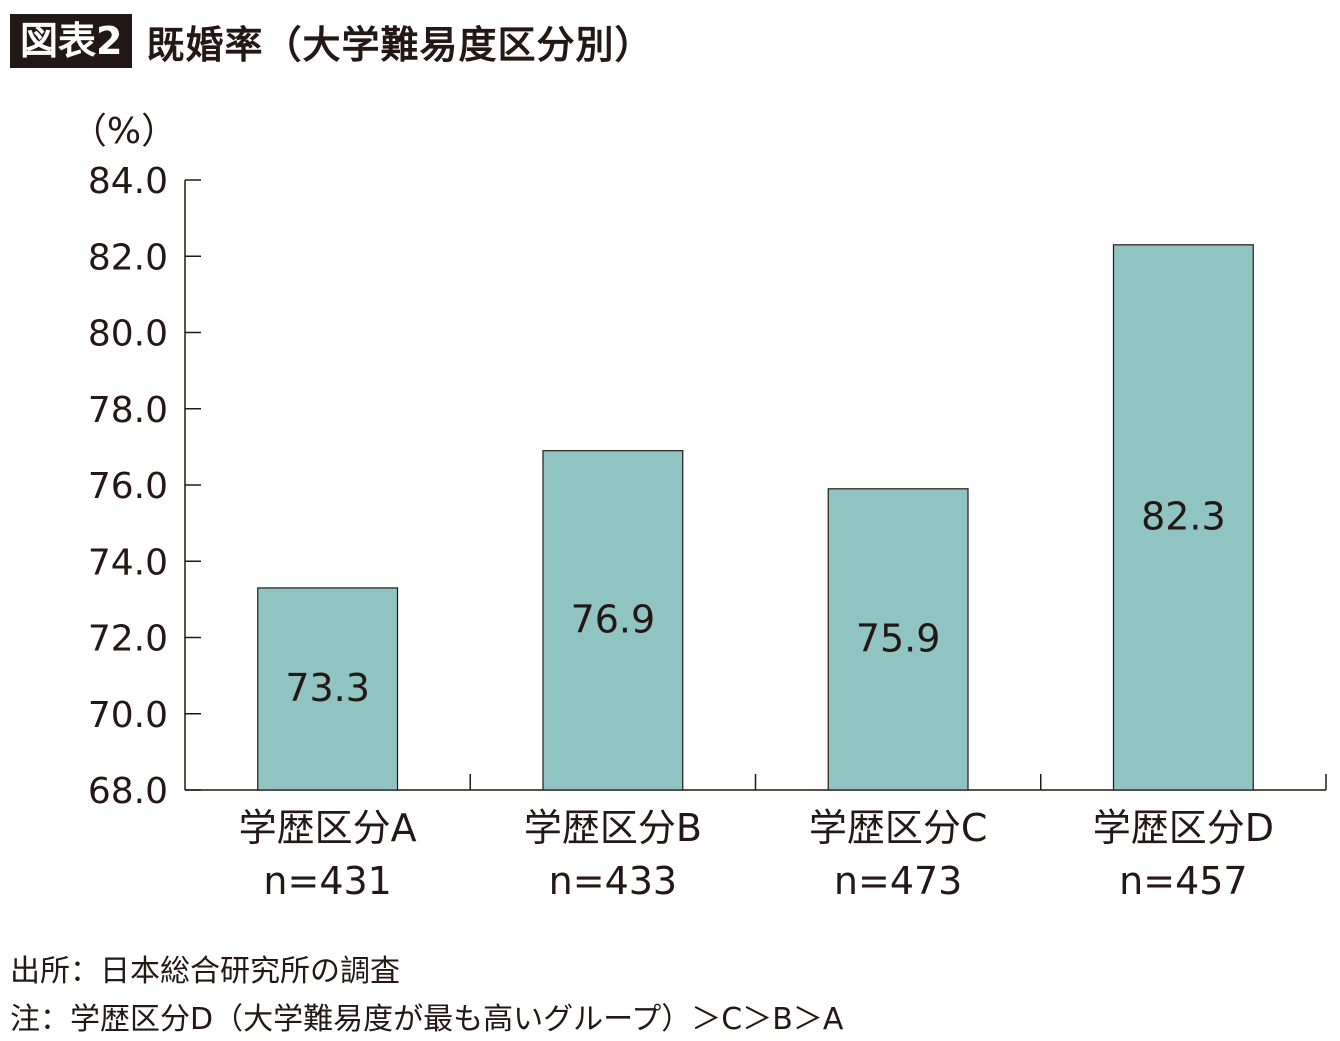 Image resolution: width=1340 pixels, height=1041 pixels. Describe the element at coordinates (128, 715) in the screenshot. I see `y-tick-label: 70.0` at that location.